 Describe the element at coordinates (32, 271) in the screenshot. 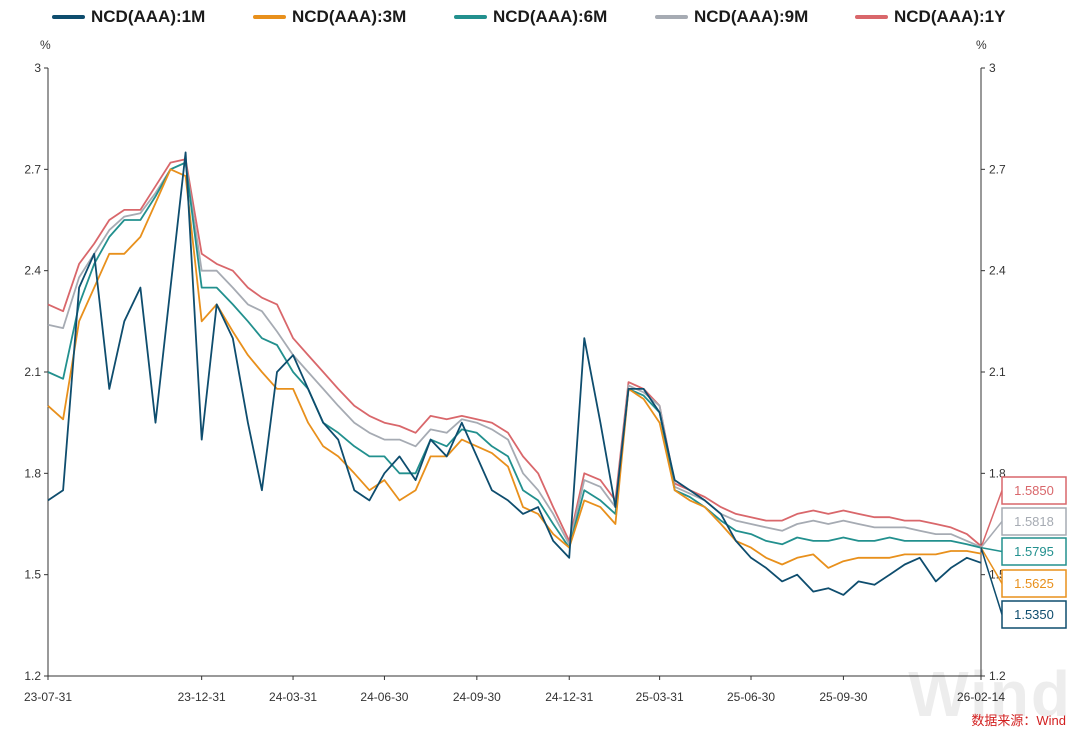

I see `y-tick-label-left: 2.4` at that location.